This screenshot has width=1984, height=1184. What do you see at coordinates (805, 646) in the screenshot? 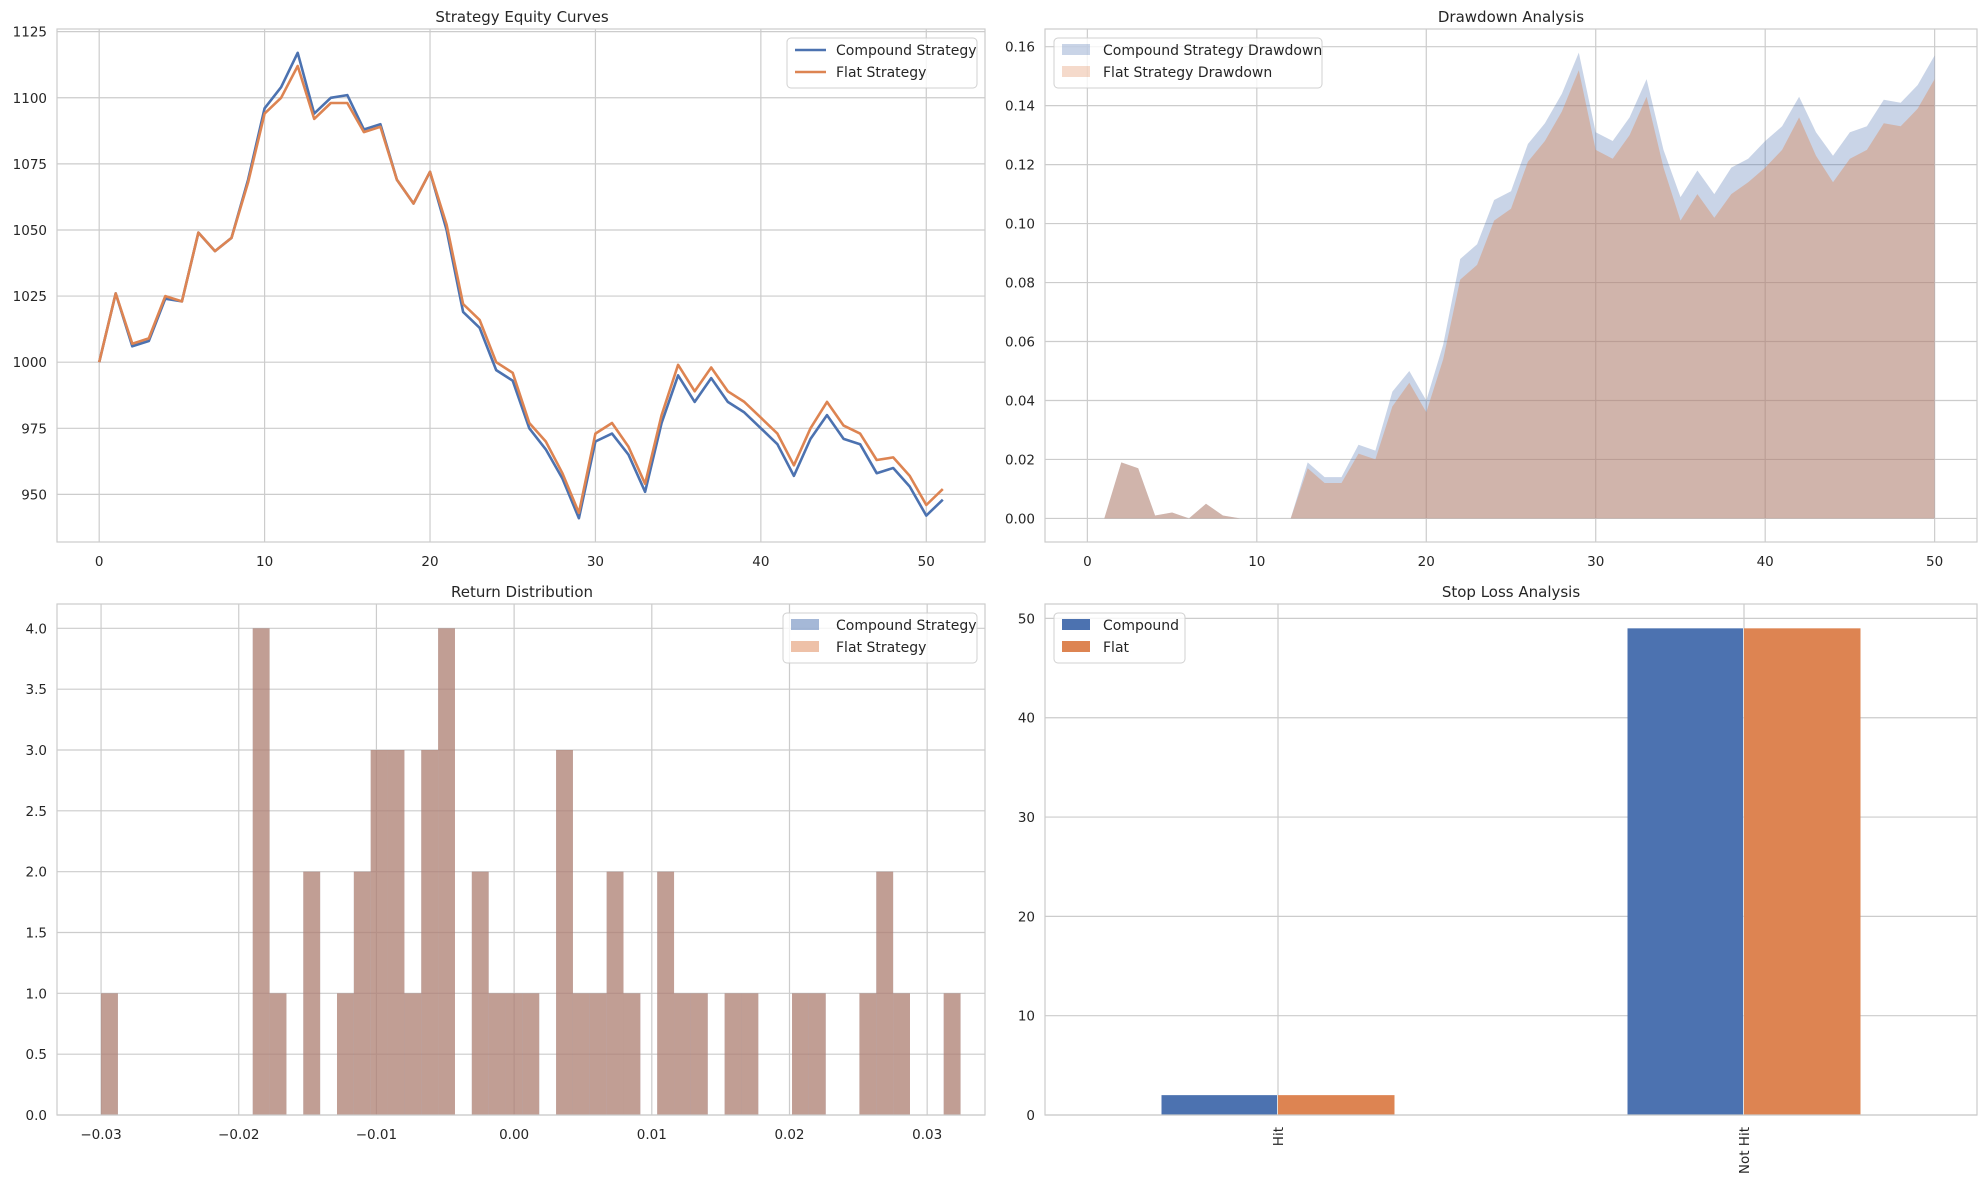
I see `distribution-legend-swatch-flat` at bounding box center [805, 646].